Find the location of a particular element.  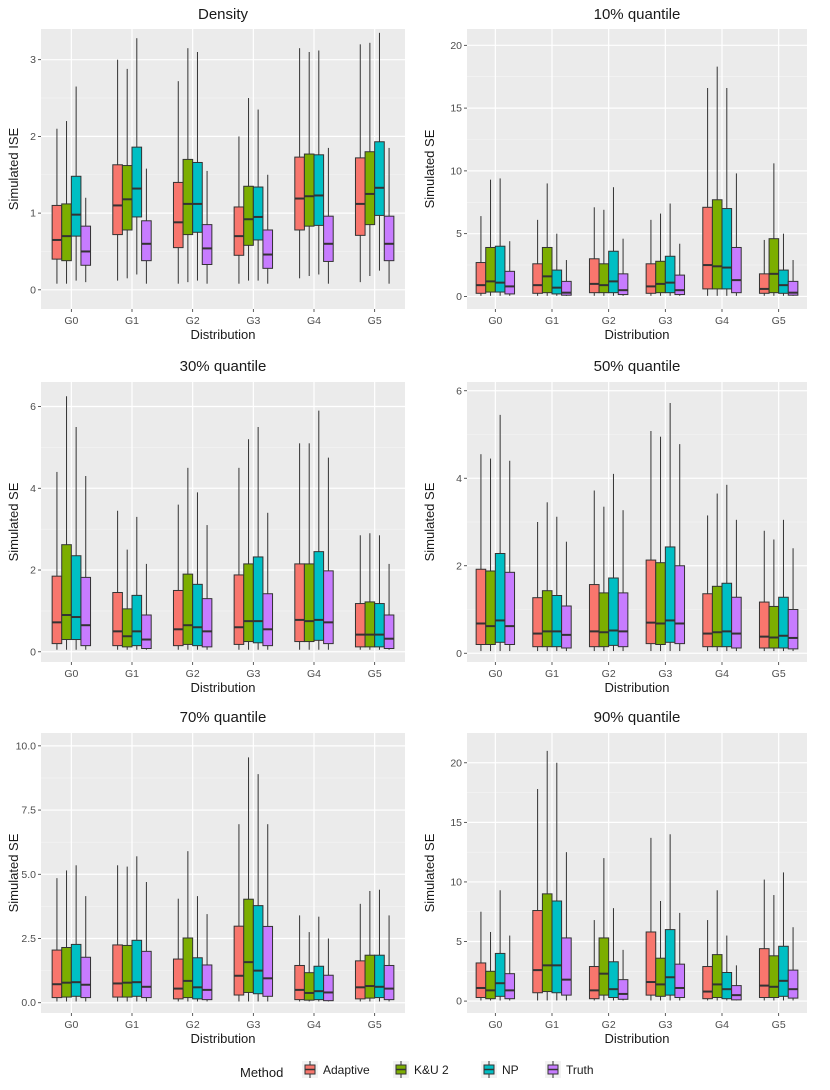

legend-label: K&U 2 is located at coordinates (431, 1070).